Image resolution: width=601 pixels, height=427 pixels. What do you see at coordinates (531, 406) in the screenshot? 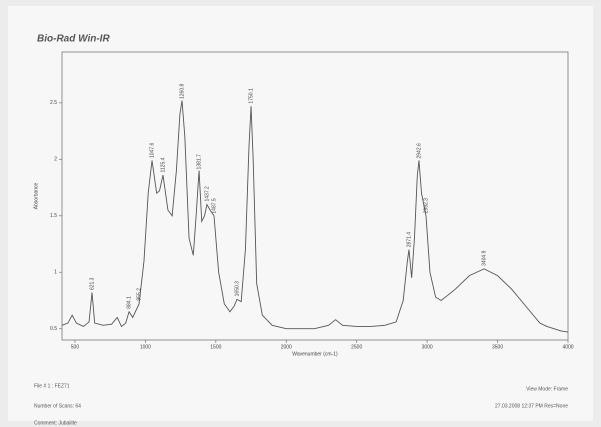
I see `footer-text: 27.03.2008 12:37 PM Res=None` at bounding box center [531, 406].